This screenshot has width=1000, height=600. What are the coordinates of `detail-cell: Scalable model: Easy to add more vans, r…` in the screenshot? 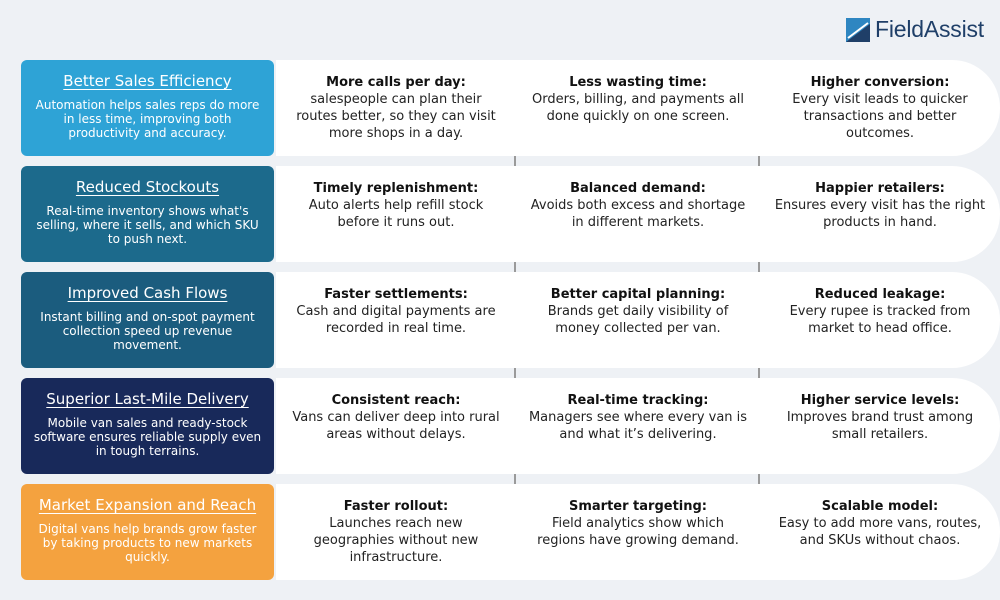 It's located at (880, 532).